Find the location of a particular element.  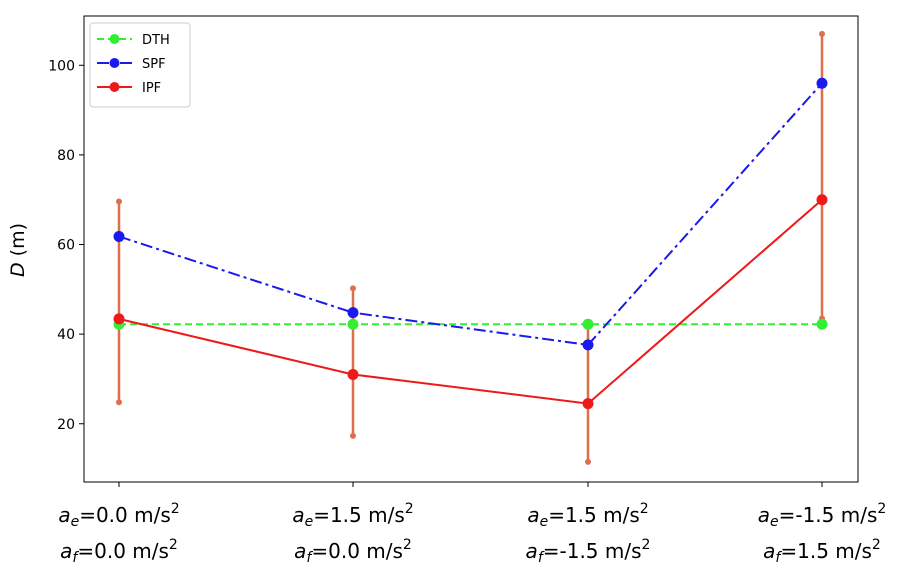

legend-marker-dth is located at coordinates (114, 39).